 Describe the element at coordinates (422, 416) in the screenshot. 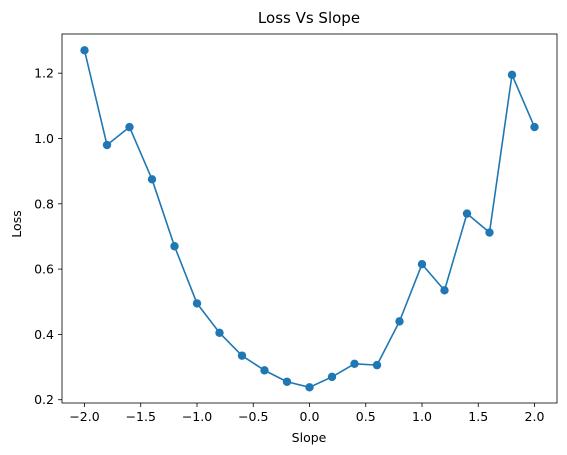

I see `x-tick-label: 1.0` at that location.